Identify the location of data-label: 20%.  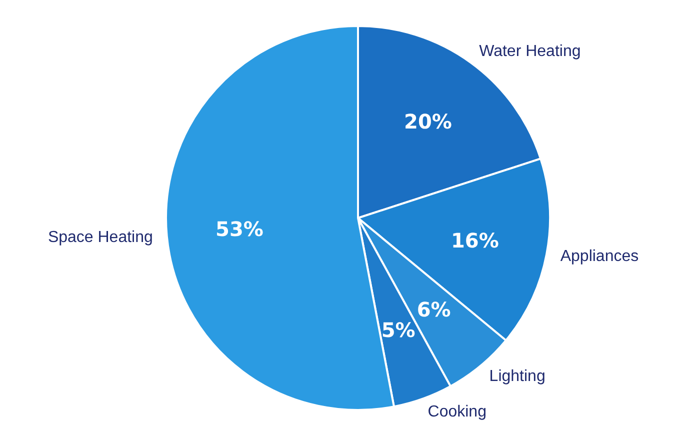
(428, 122).